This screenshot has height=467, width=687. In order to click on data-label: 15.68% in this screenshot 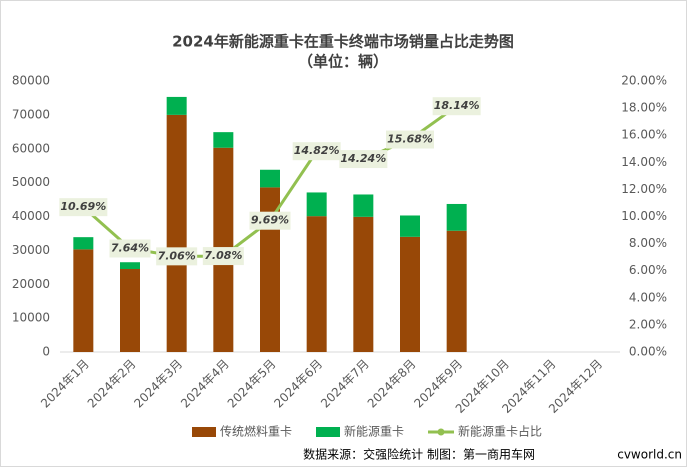, I will do `click(410, 139)`.